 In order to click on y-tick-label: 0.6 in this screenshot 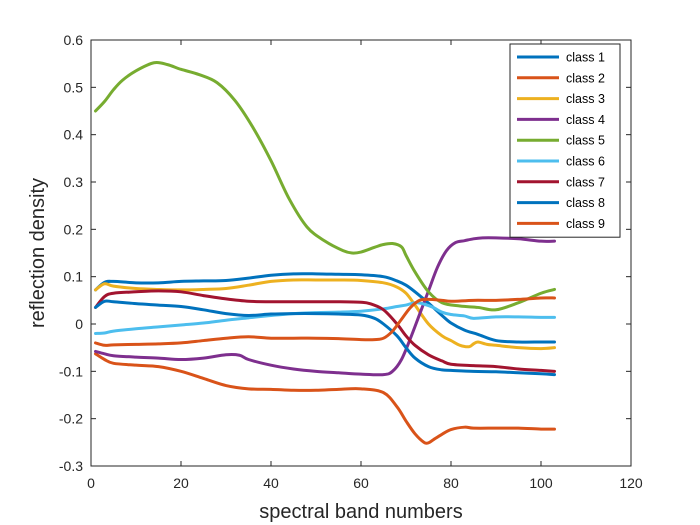, I will do `click(74, 40)`.